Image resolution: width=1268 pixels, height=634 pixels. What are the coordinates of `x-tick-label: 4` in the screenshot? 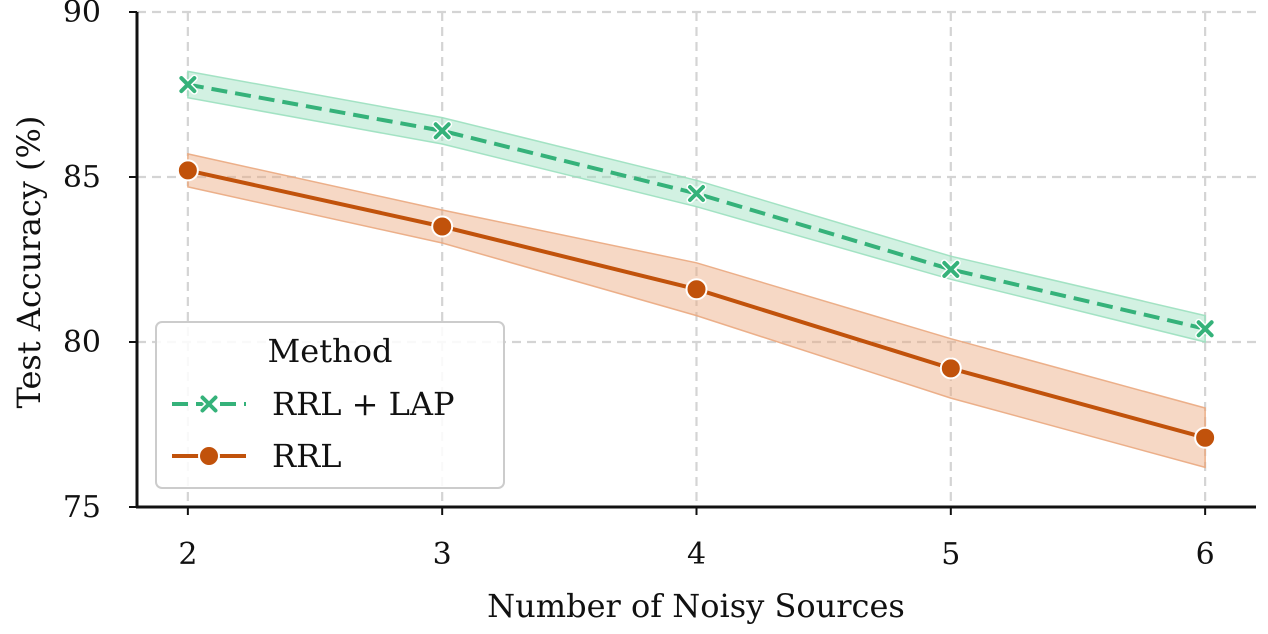 It's located at (696, 554).